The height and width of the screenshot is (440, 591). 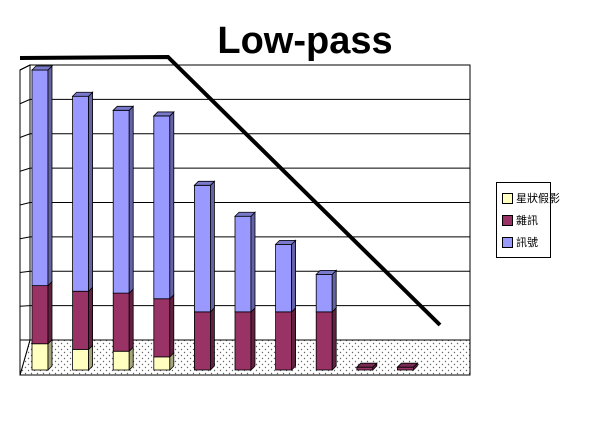 I want to click on legend-swatch-artifact, so click(x=507, y=198).